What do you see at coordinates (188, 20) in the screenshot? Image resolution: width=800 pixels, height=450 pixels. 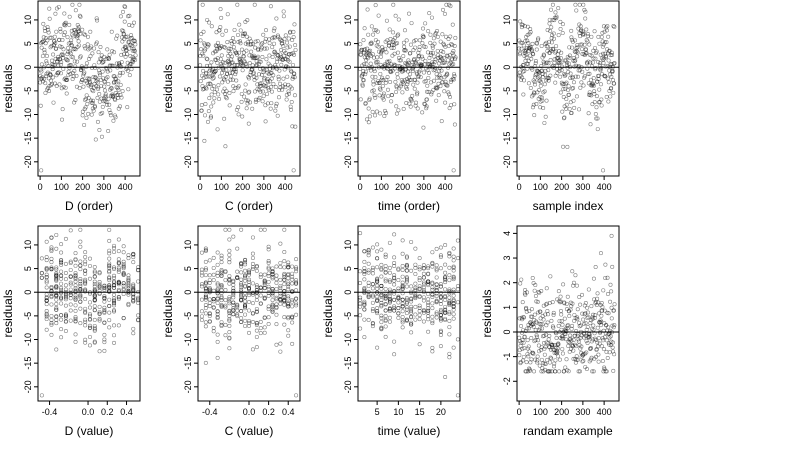 I see `y-tick-label: 10` at bounding box center [188, 20].